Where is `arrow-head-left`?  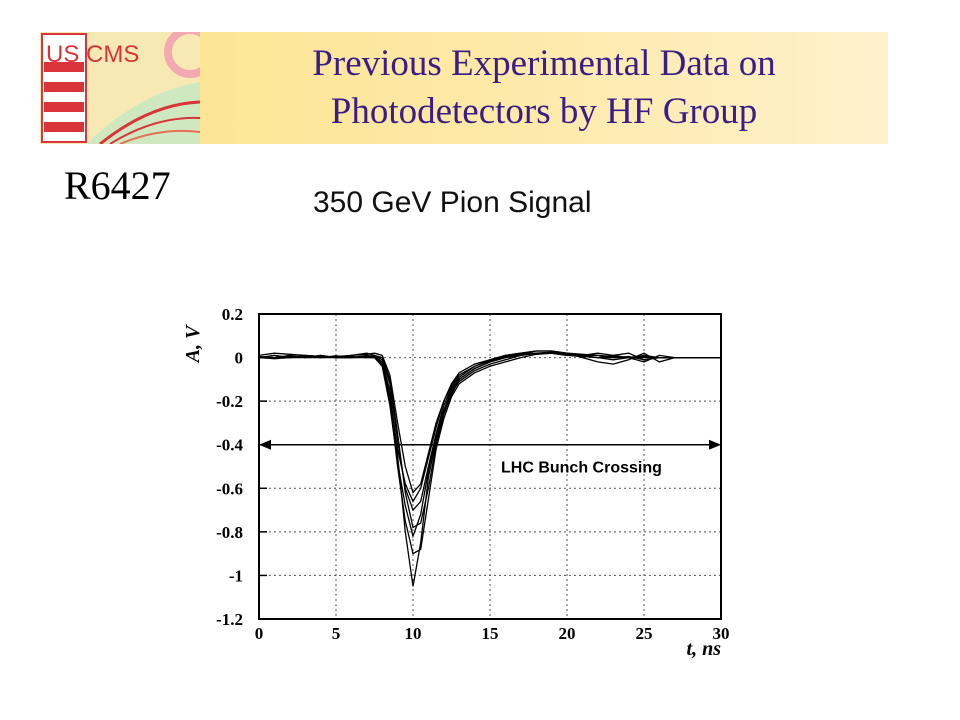
arrow-head-left is located at coordinates (265, 444).